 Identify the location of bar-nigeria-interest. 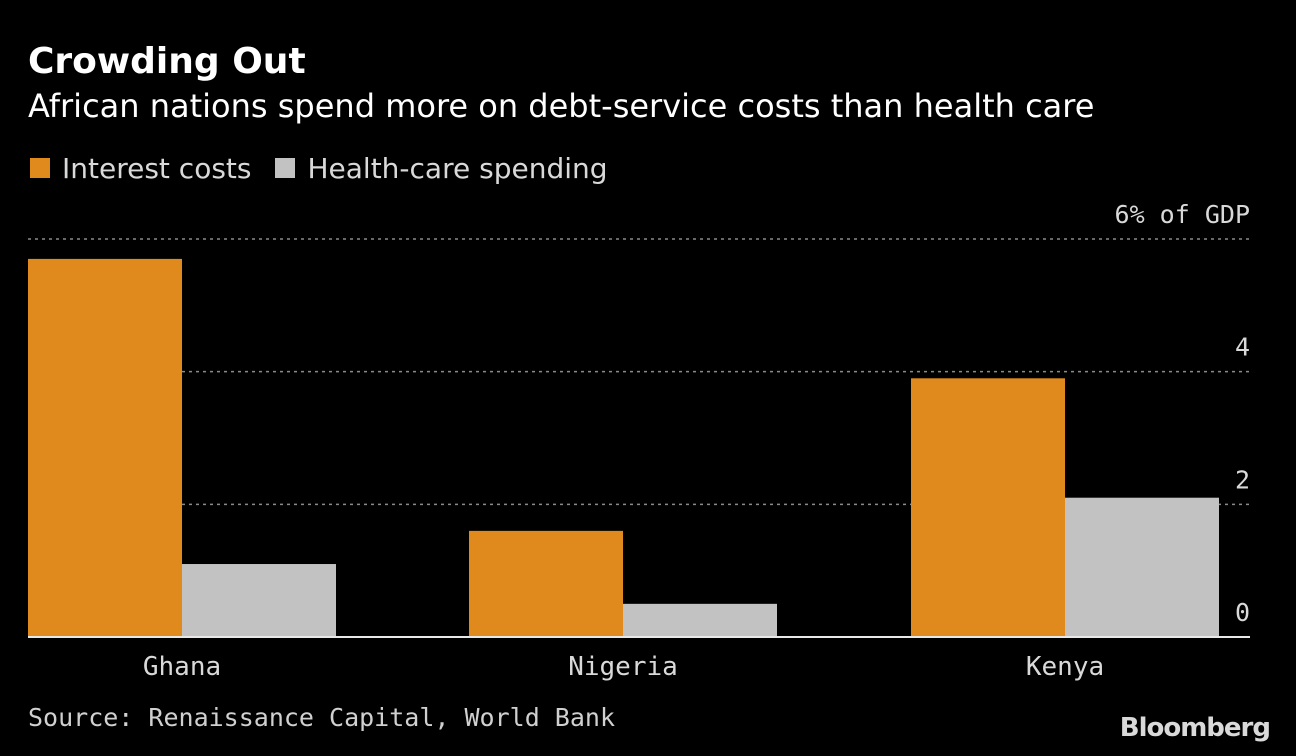
(546, 583).